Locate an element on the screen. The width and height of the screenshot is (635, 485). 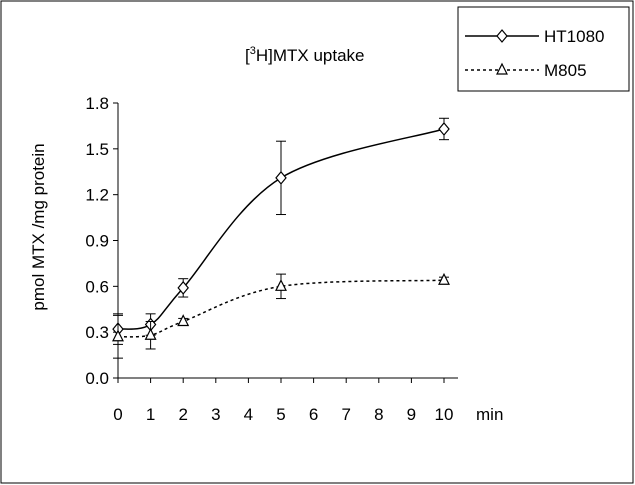
y-tick-label: 1.5 is located at coordinates (97, 149).